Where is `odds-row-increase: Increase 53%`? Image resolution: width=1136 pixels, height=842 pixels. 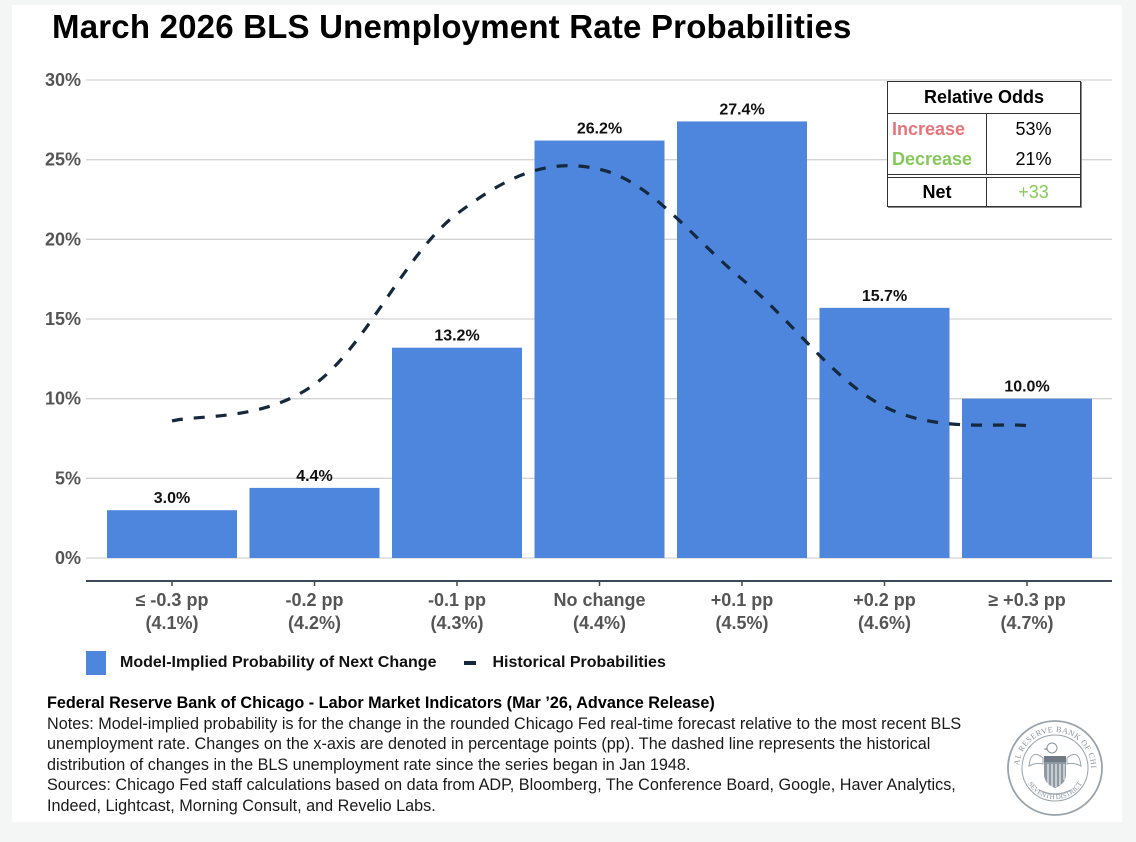 odds-row-increase: Increase 53% is located at coordinates (984, 129).